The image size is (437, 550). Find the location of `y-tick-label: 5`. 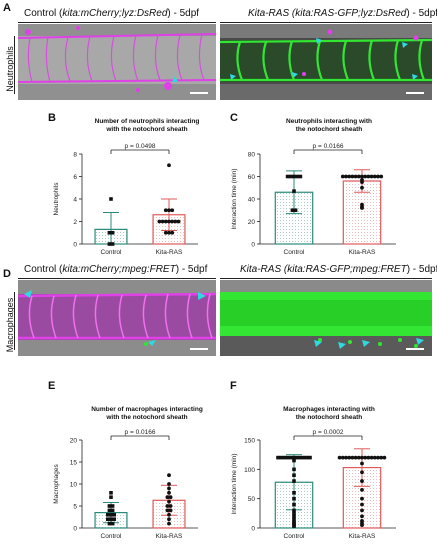

y-tick-label: 5 is located at coordinates (75, 507).